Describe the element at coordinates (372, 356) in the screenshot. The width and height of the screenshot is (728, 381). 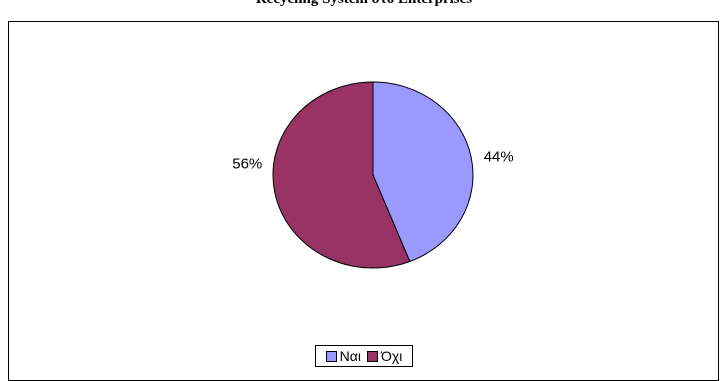
I see `legend-swatch-no` at that location.